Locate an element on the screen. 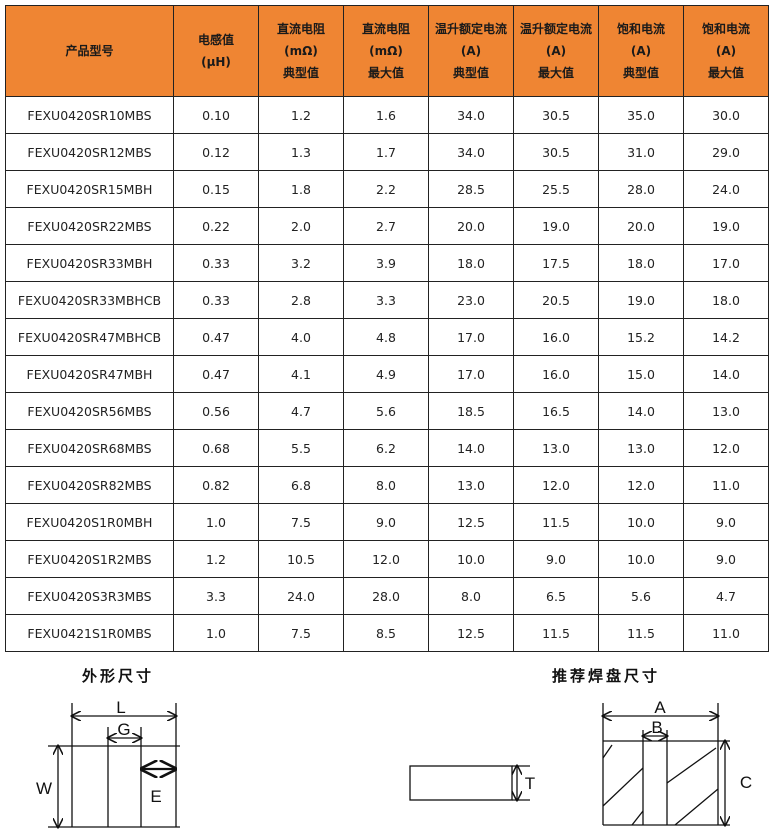 Image resolution: width=770 pixels, height=838 pixels. column-header-line: (mΩ) is located at coordinates (301, 51).